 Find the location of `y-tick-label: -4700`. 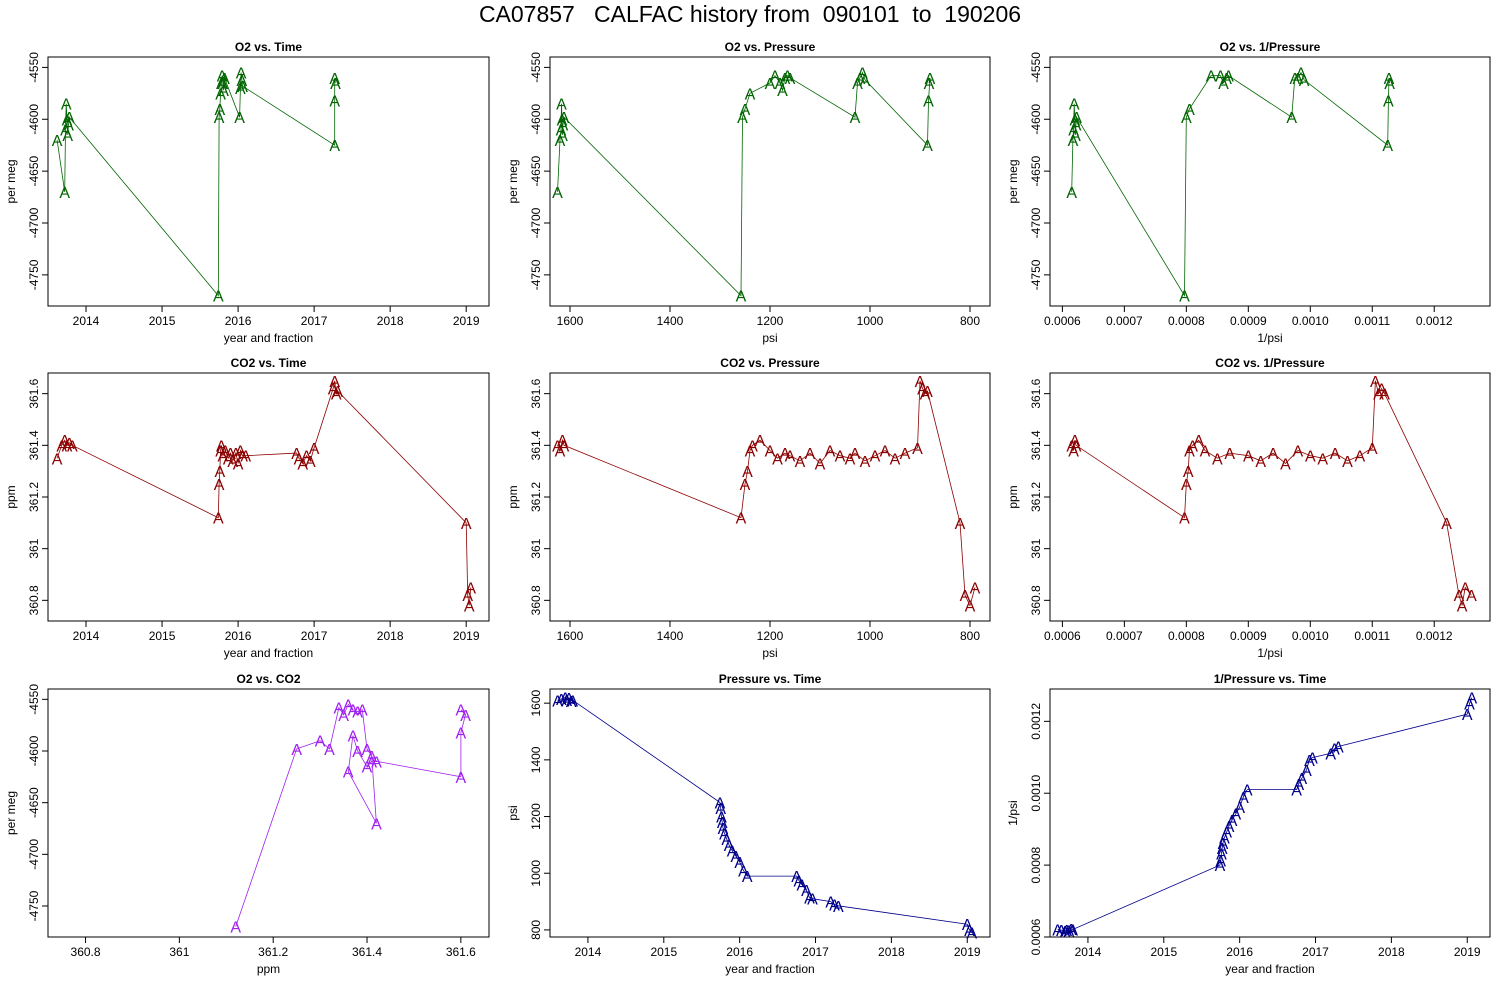

y-tick-label: -4700 is located at coordinates (536, 222).